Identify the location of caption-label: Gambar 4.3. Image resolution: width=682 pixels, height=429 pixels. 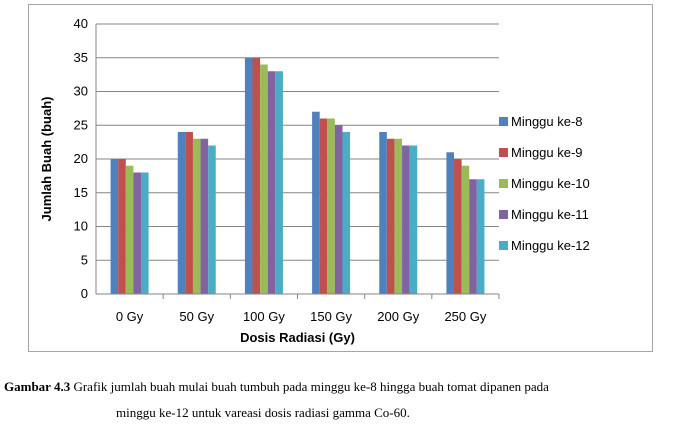
(37, 386).